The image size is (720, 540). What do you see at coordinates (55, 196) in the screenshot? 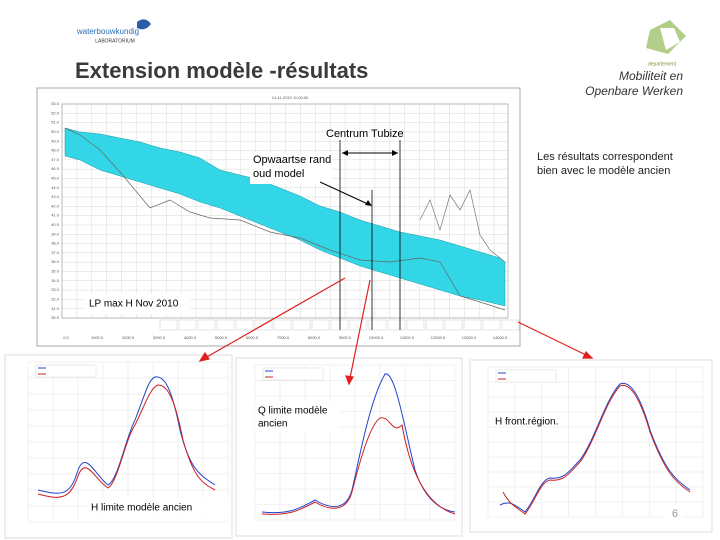
I see `y-tick-label: 43.0` at bounding box center [55, 196].